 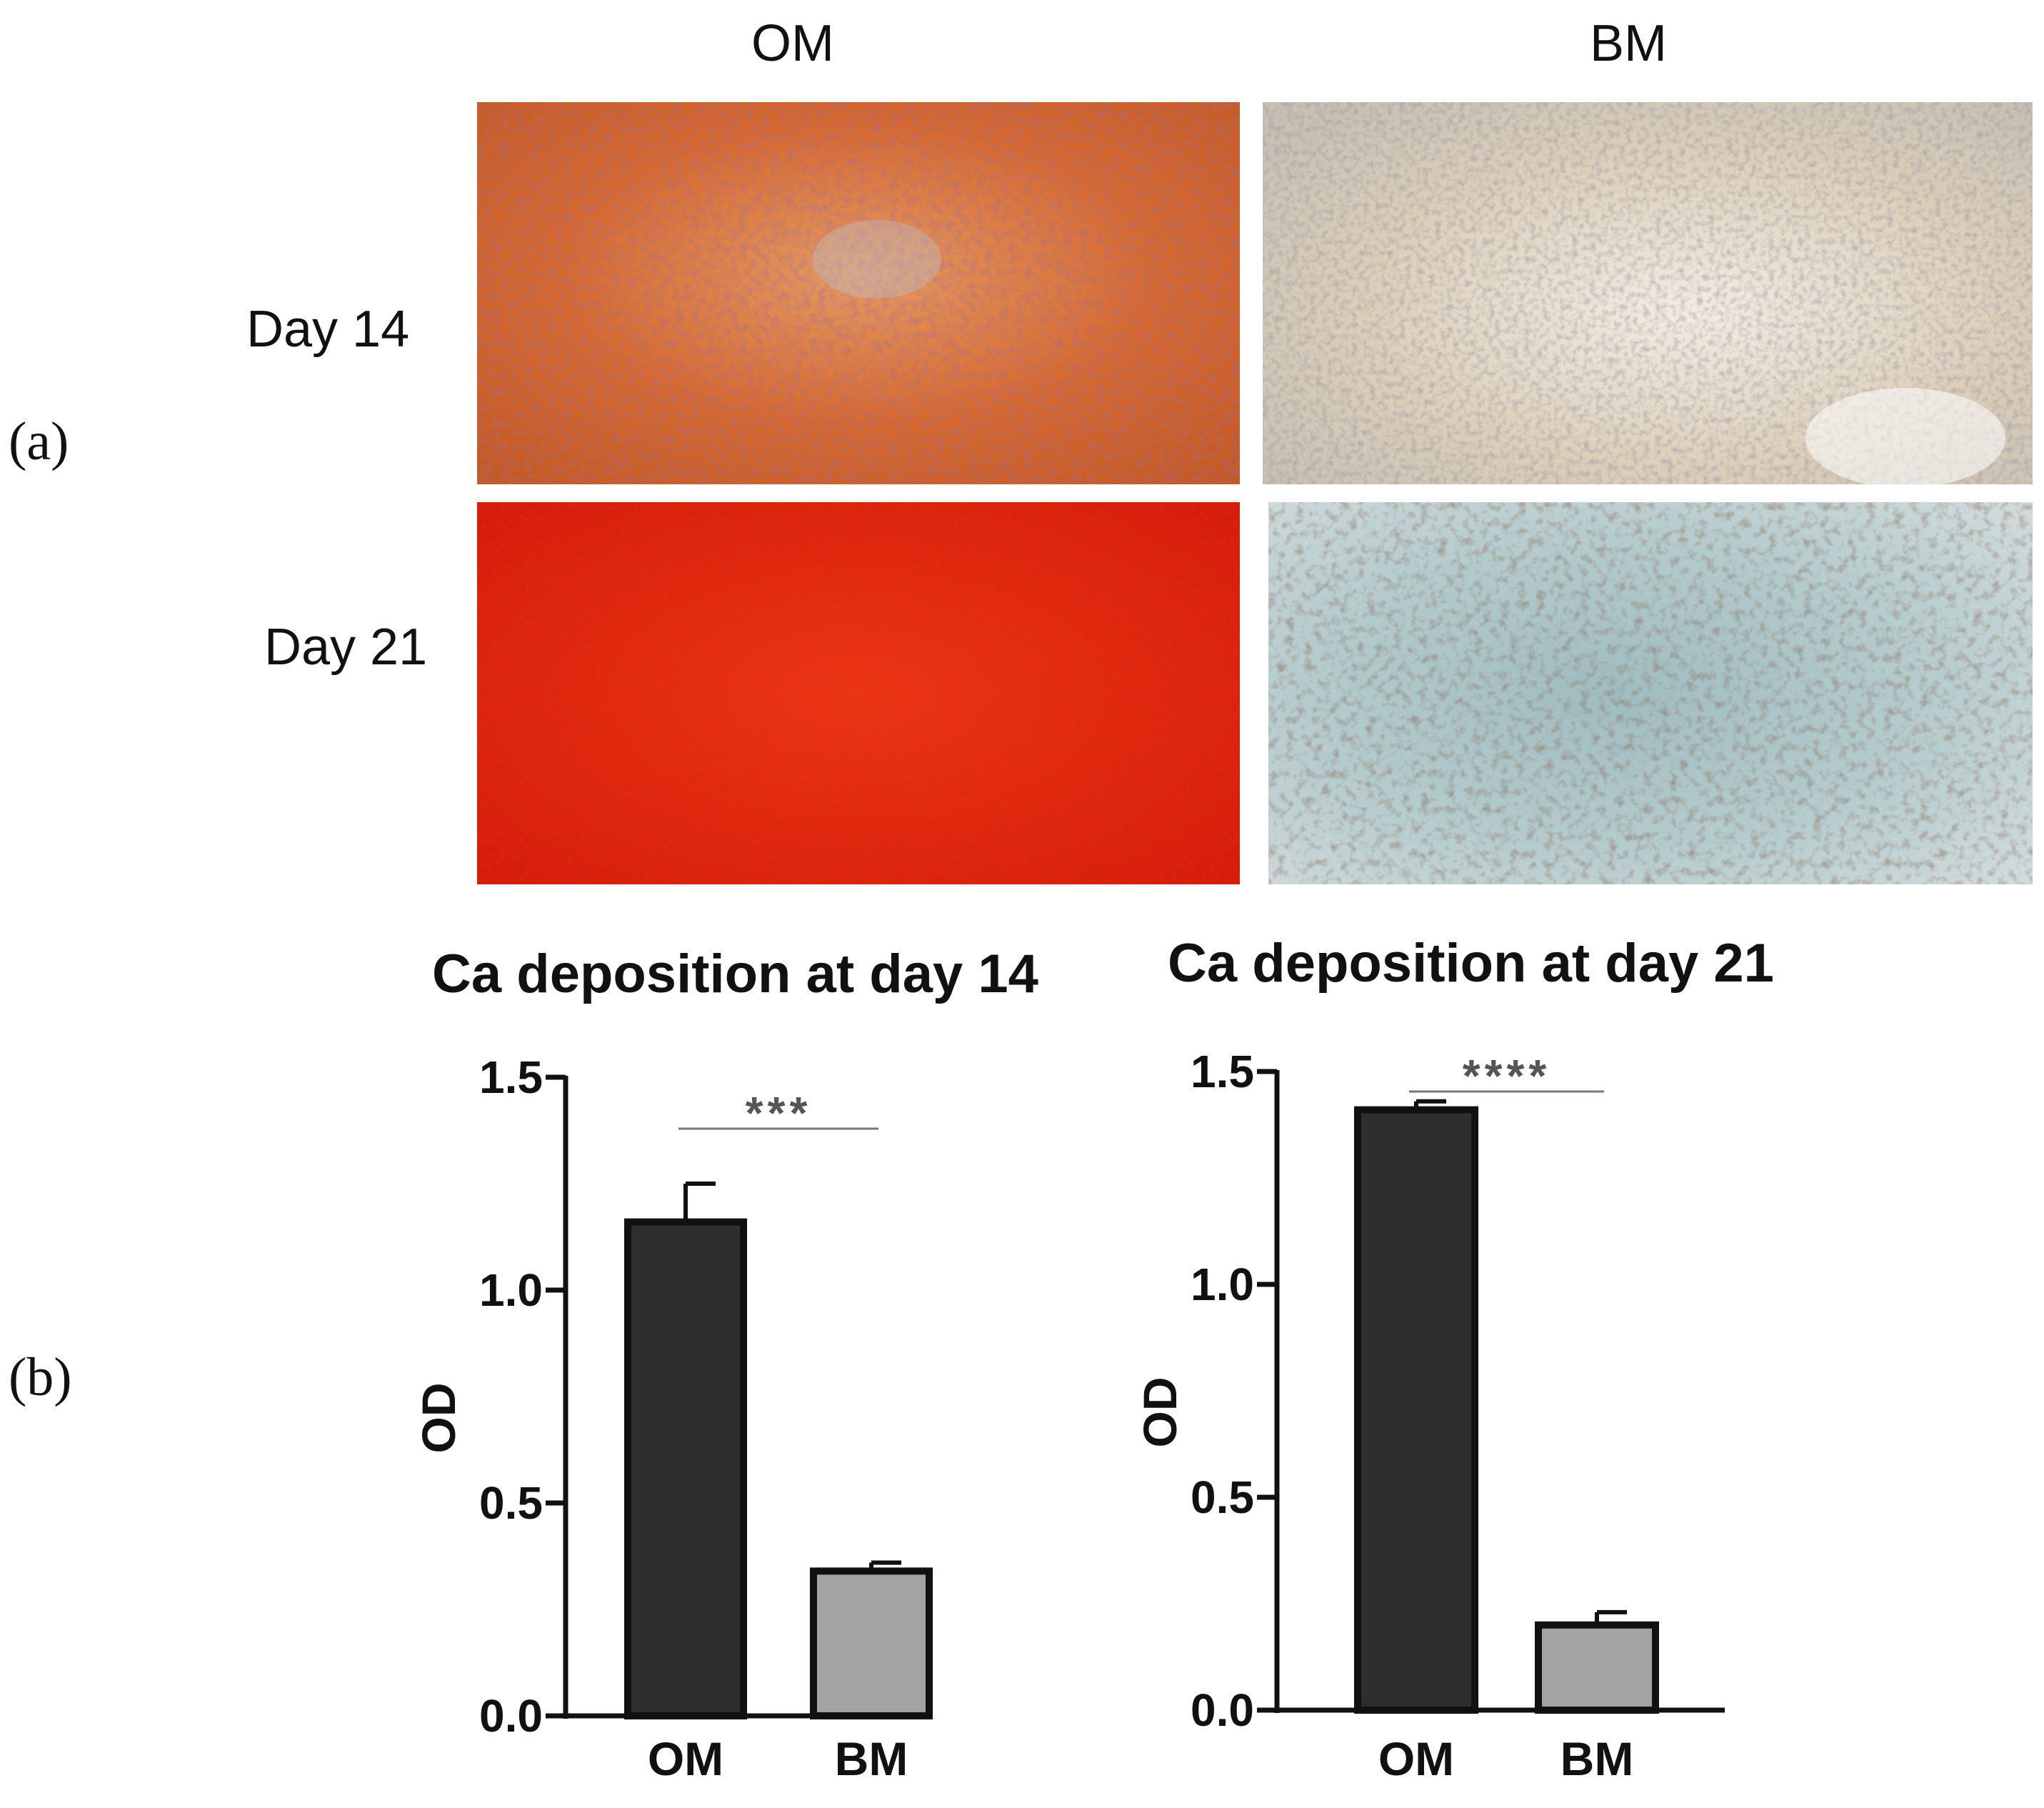 What do you see at coordinates (792, 43) in the screenshot?
I see `column-label-om: OM` at bounding box center [792, 43].